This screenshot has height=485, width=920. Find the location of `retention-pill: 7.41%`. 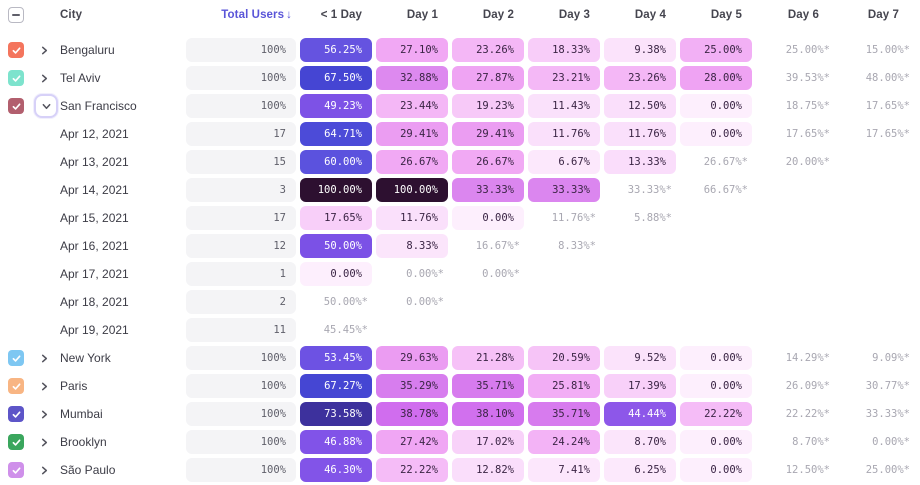

retention-pill: 7.41% is located at coordinates (564, 470).